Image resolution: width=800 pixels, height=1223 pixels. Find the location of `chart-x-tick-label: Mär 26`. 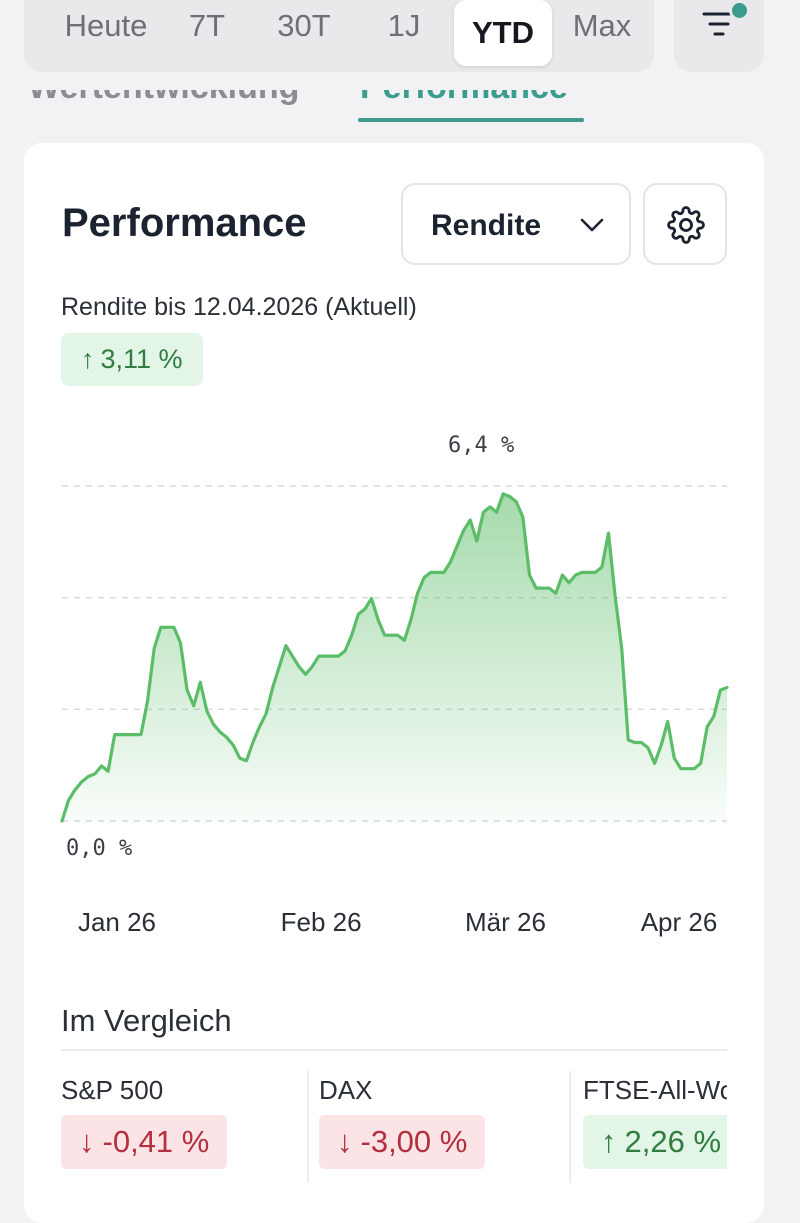

chart-x-tick-label: Mär 26 is located at coordinates (505, 922).